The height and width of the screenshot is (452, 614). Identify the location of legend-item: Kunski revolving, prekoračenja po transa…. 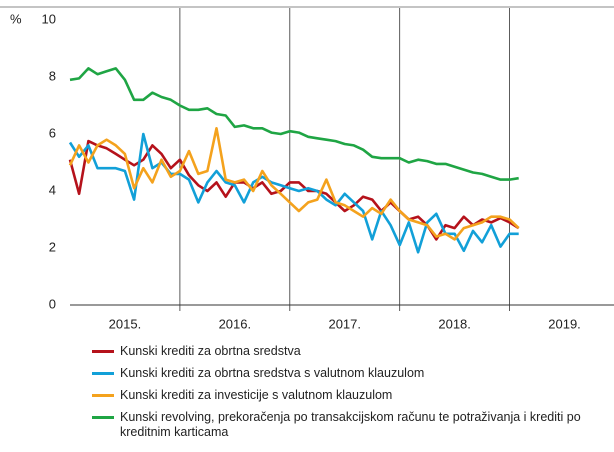
(342, 425).